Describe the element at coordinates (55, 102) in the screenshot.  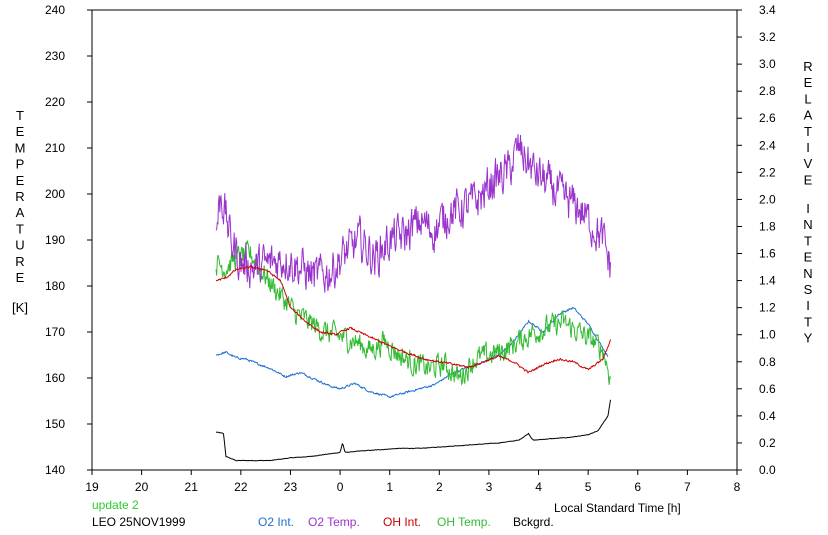
I see `y-left-tick-label: 220` at that location.